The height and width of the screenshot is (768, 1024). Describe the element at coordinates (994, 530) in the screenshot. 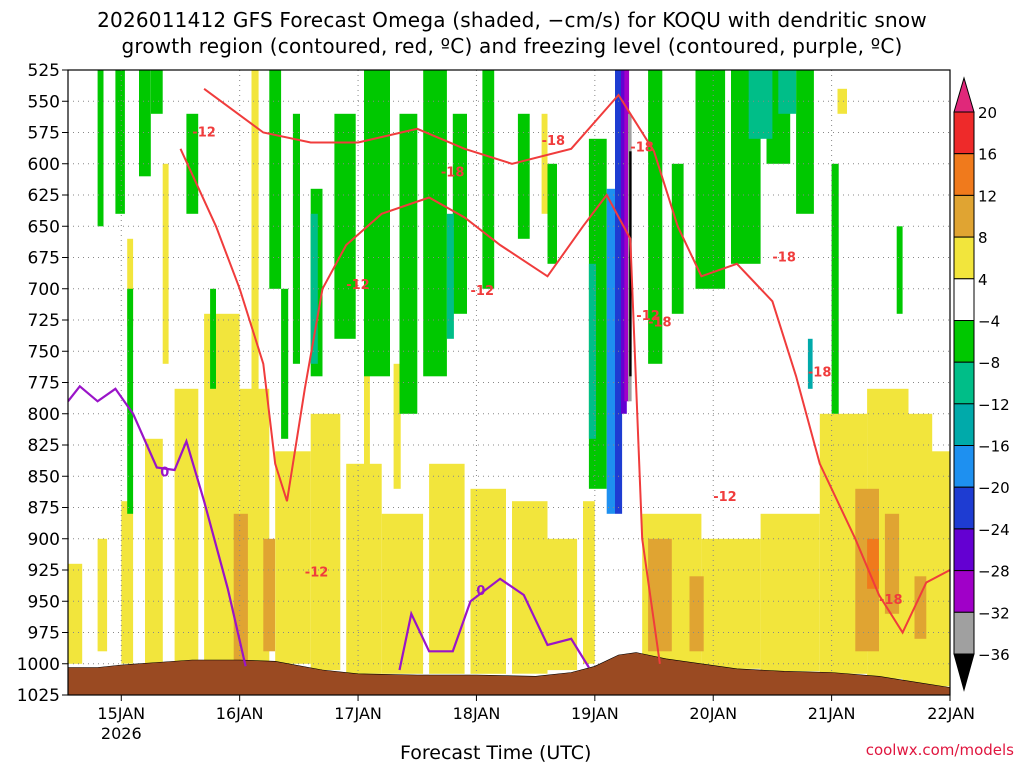

I see `colorbar-label: −24` at that location.